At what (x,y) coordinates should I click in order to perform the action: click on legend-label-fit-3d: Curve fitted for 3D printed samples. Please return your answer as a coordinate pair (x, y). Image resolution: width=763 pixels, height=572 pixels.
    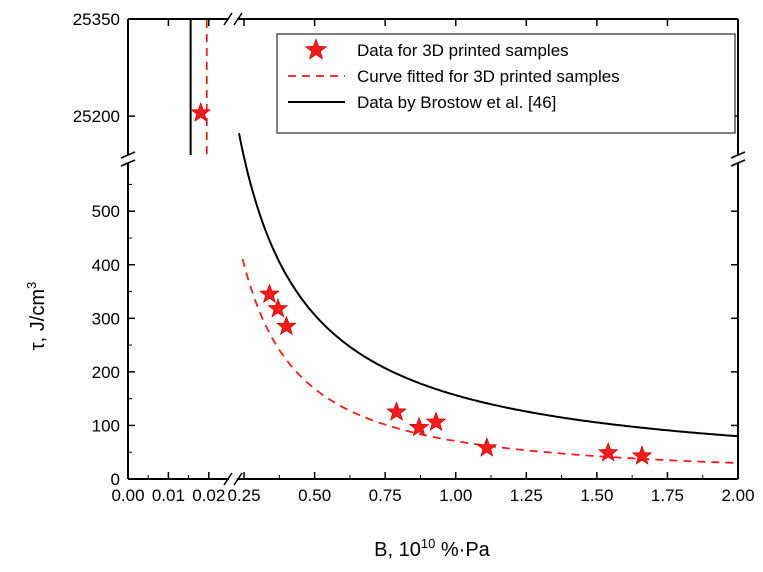
    Looking at the image, I should click on (488, 76).